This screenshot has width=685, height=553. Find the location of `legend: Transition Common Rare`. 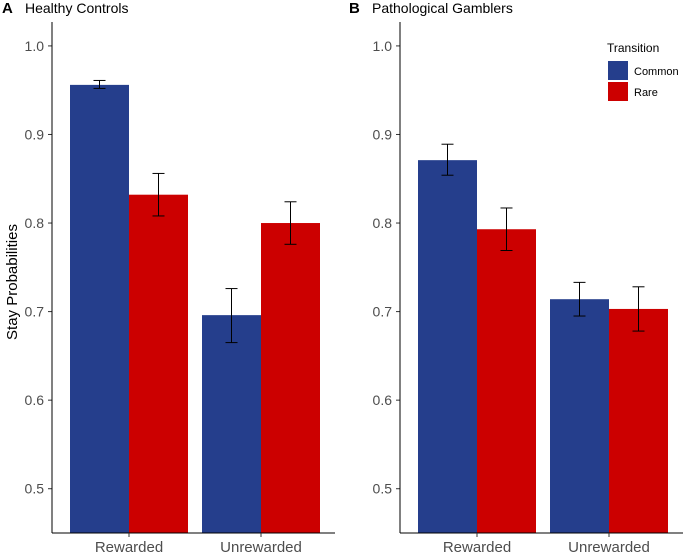

legend: Transition Common Rare is located at coordinates (643, 71).